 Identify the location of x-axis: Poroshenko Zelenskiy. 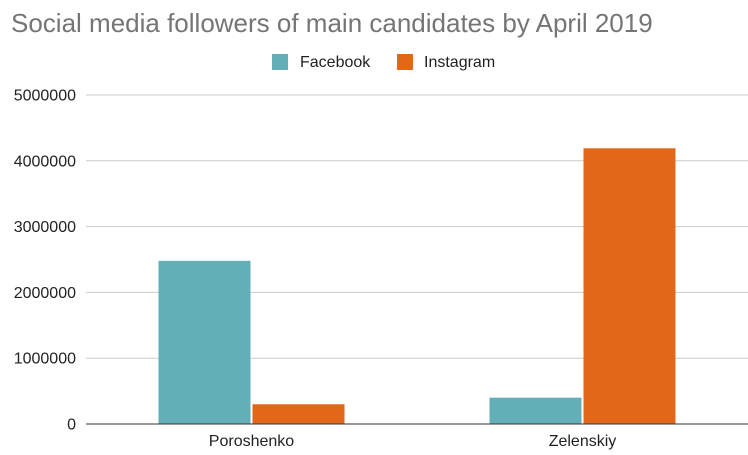
(417, 436).